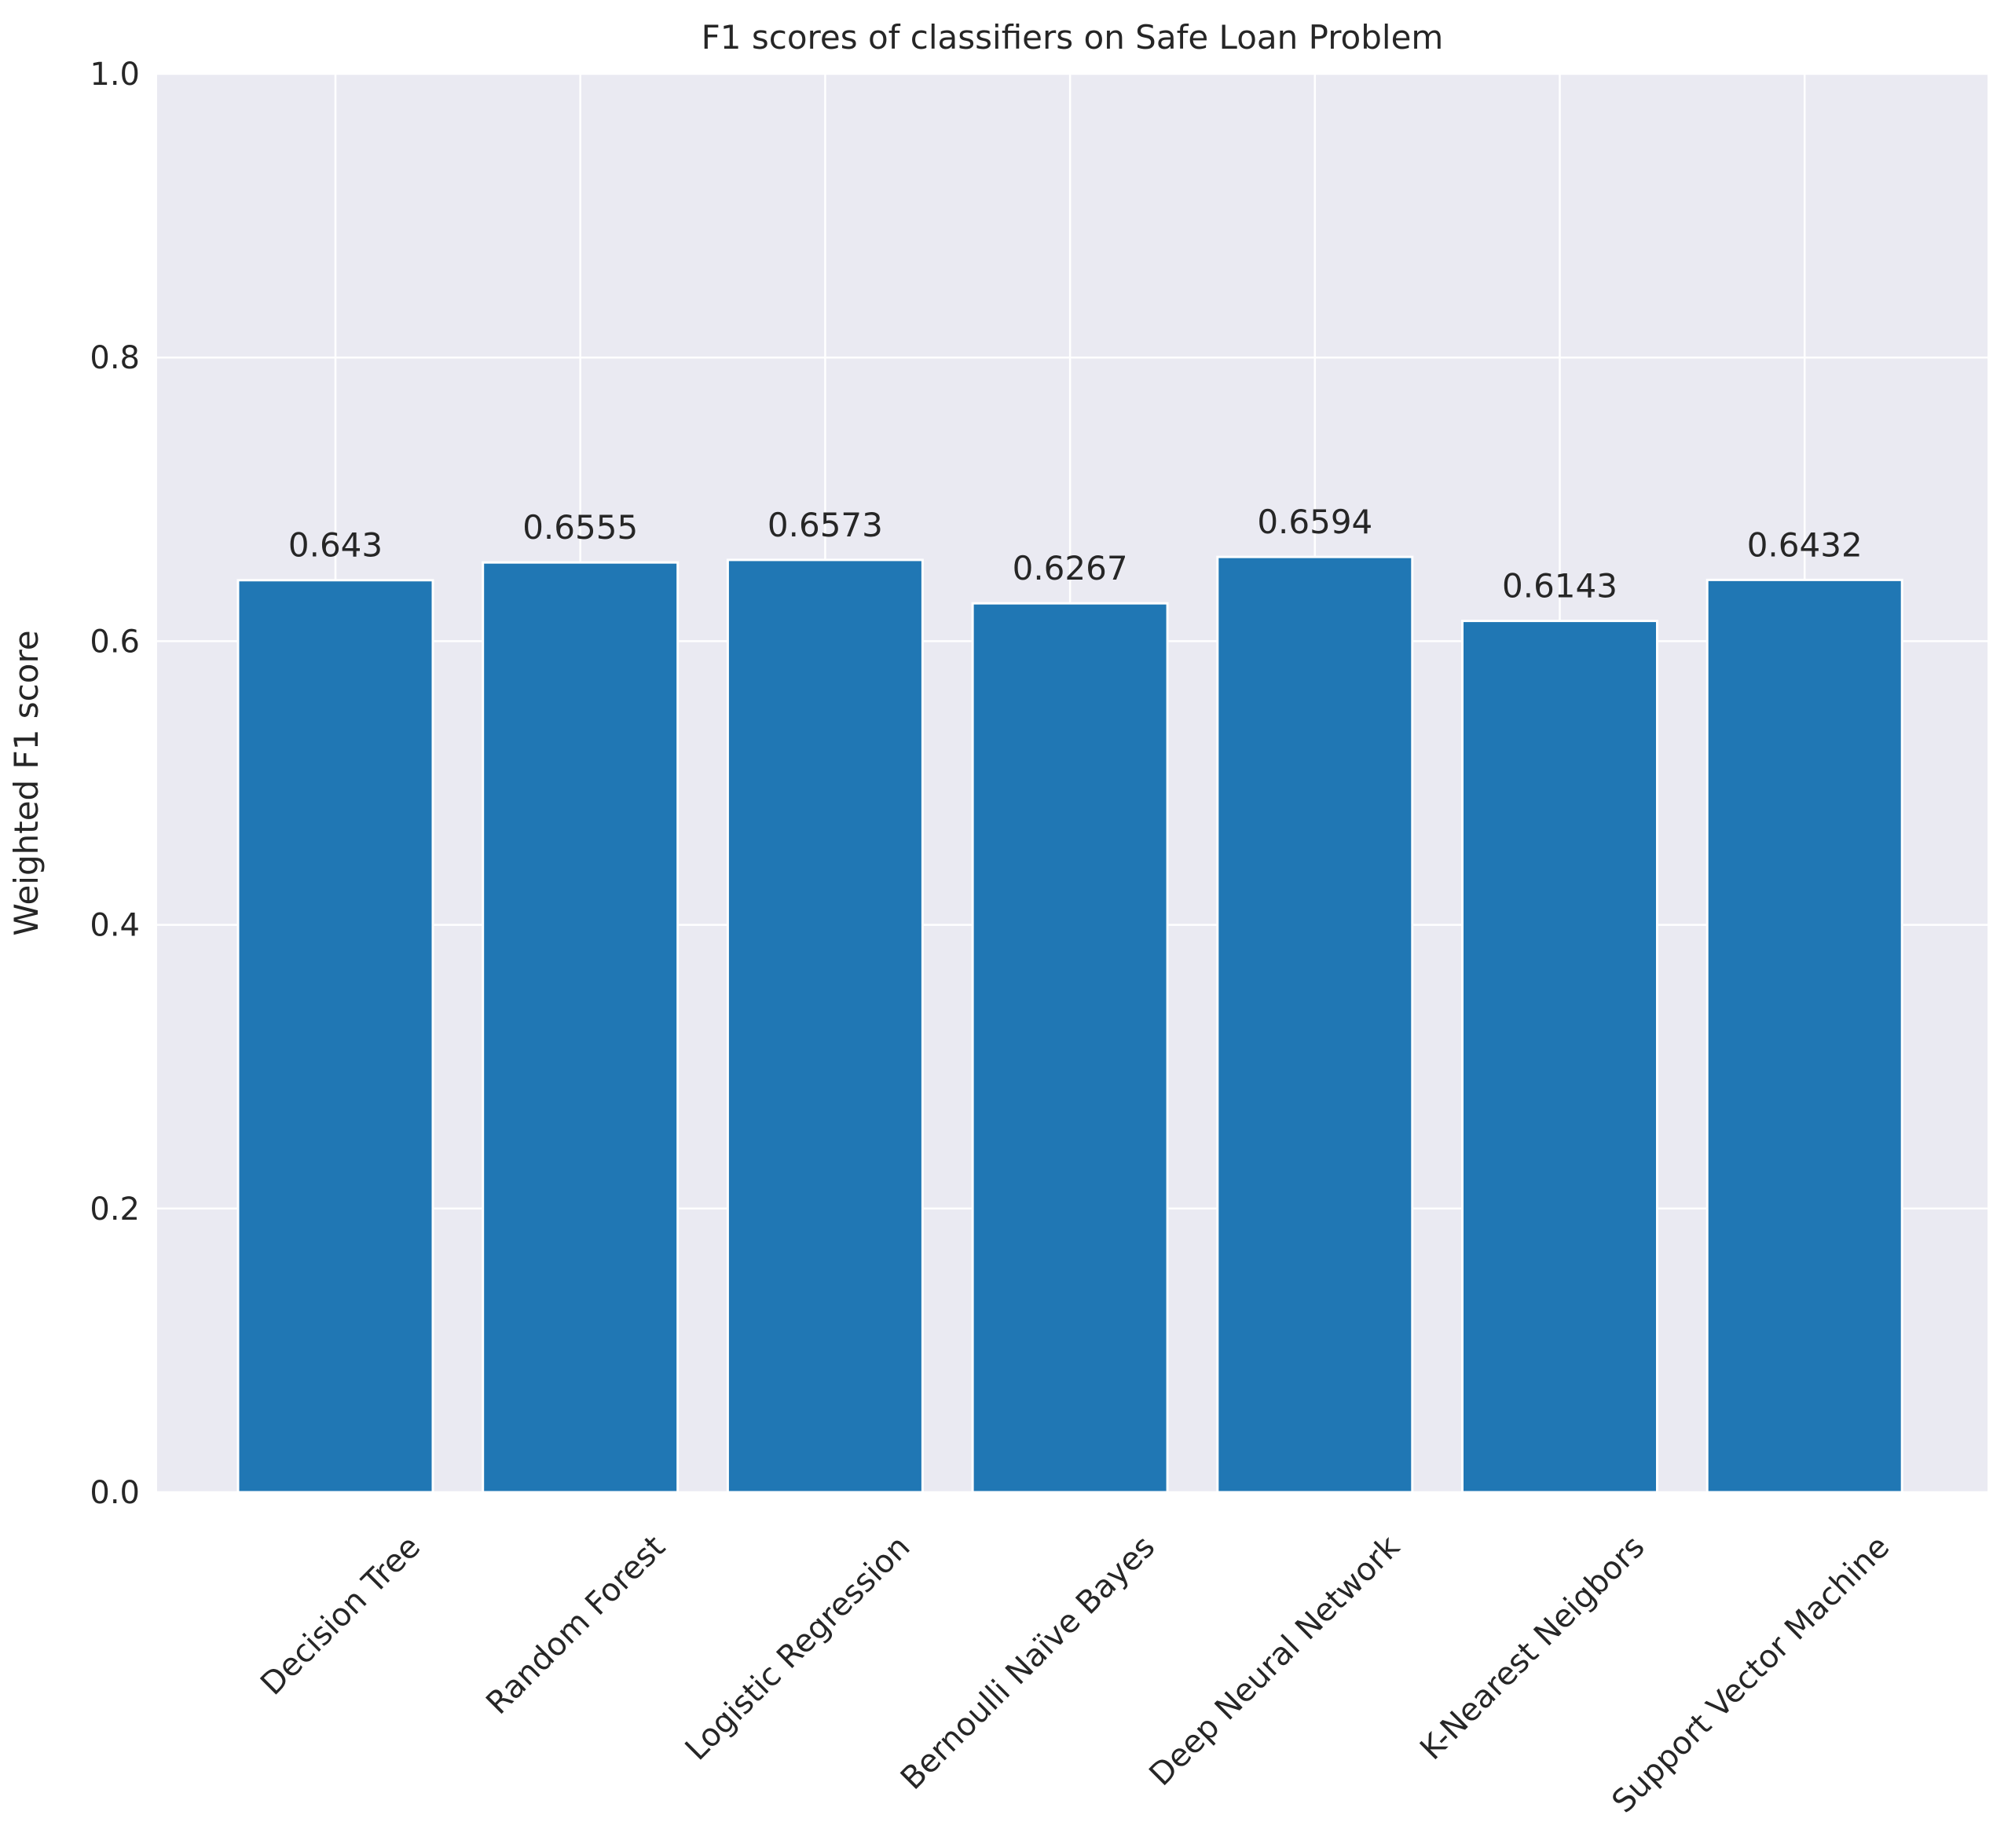 This screenshot has height=1848, width=2004. What do you see at coordinates (1275, 1660) in the screenshot?
I see `x-tick-label: Deep Neural Network` at bounding box center [1275, 1660].